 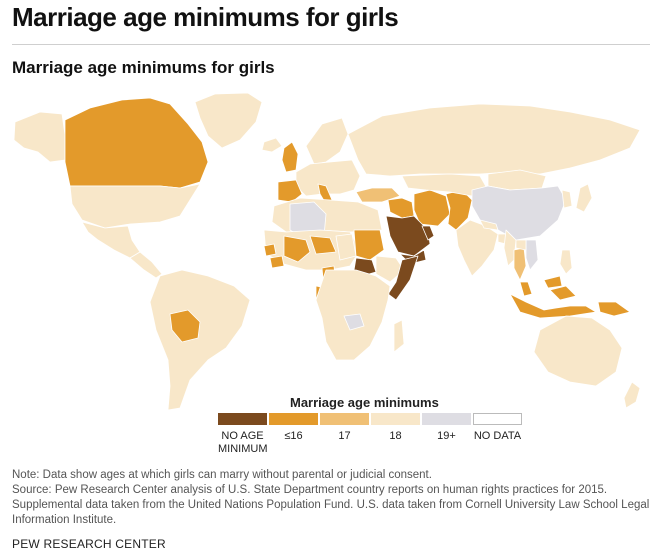 What do you see at coordinates (346, 247) in the screenshot?
I see `chad-region` at bounding box center [346, 247].